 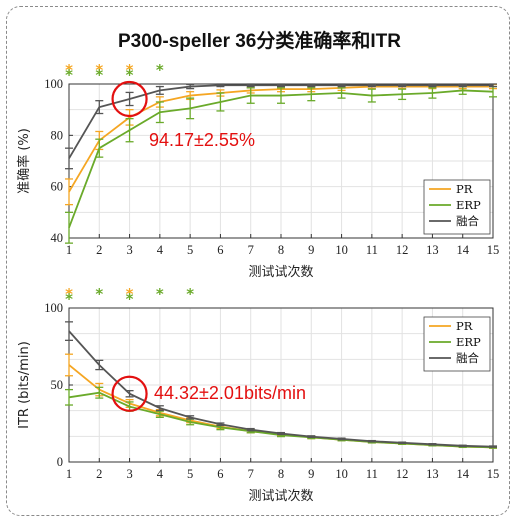 What do you see at coordinates (60, 462) in the screenshot?
I see `y-tick-label: 0` at bounding box center [60, 462].